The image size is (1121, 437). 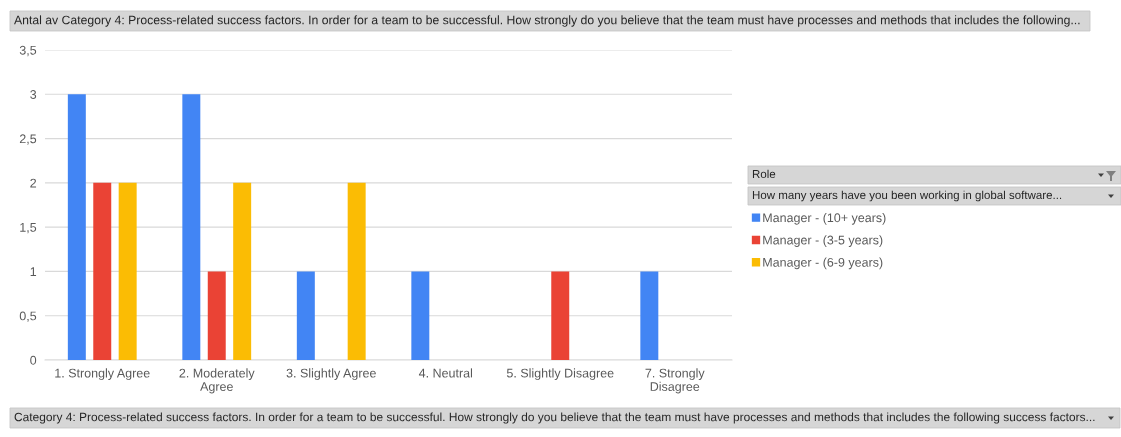 What do you see at coordinates (675, 381) in the screenshot?
I see `x-tick-label: 7. Strongly Disagree` at bounding box center [675, 381].